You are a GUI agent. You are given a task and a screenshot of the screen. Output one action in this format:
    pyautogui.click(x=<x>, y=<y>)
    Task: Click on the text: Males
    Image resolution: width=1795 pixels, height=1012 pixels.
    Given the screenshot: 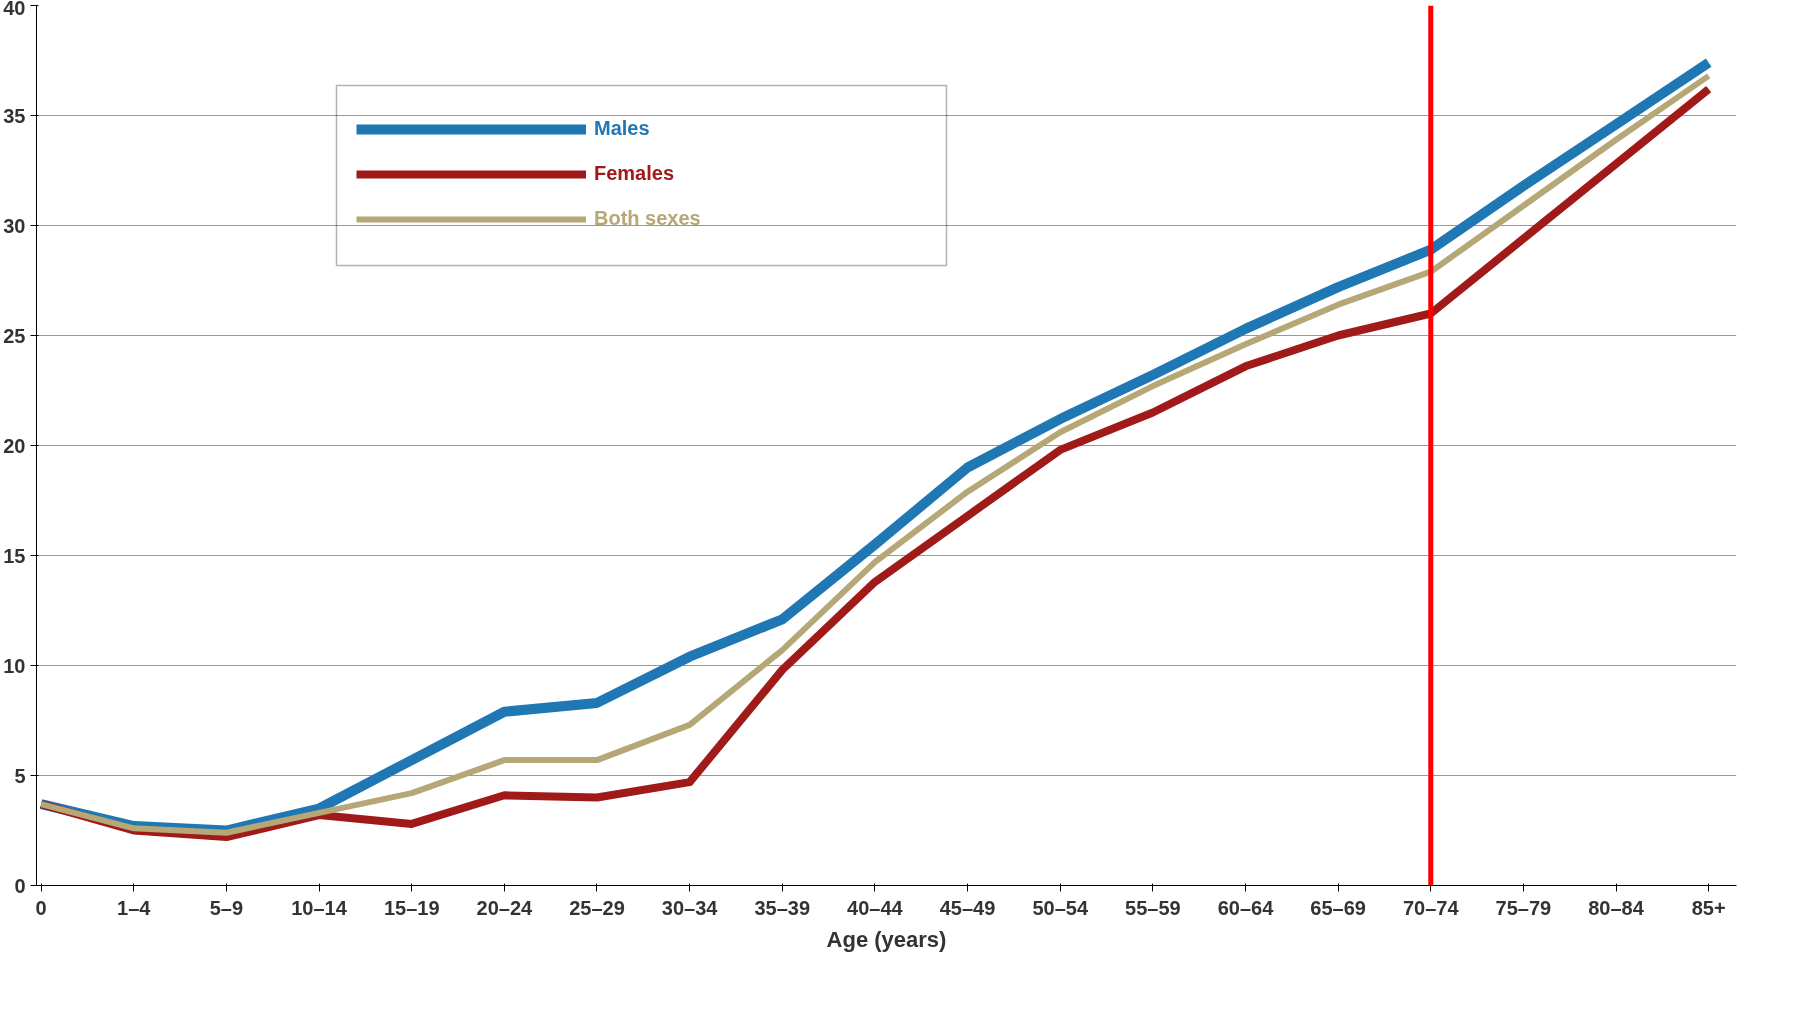 What is the action you would take?
    pyautogui.click(x=622, y=128)
    